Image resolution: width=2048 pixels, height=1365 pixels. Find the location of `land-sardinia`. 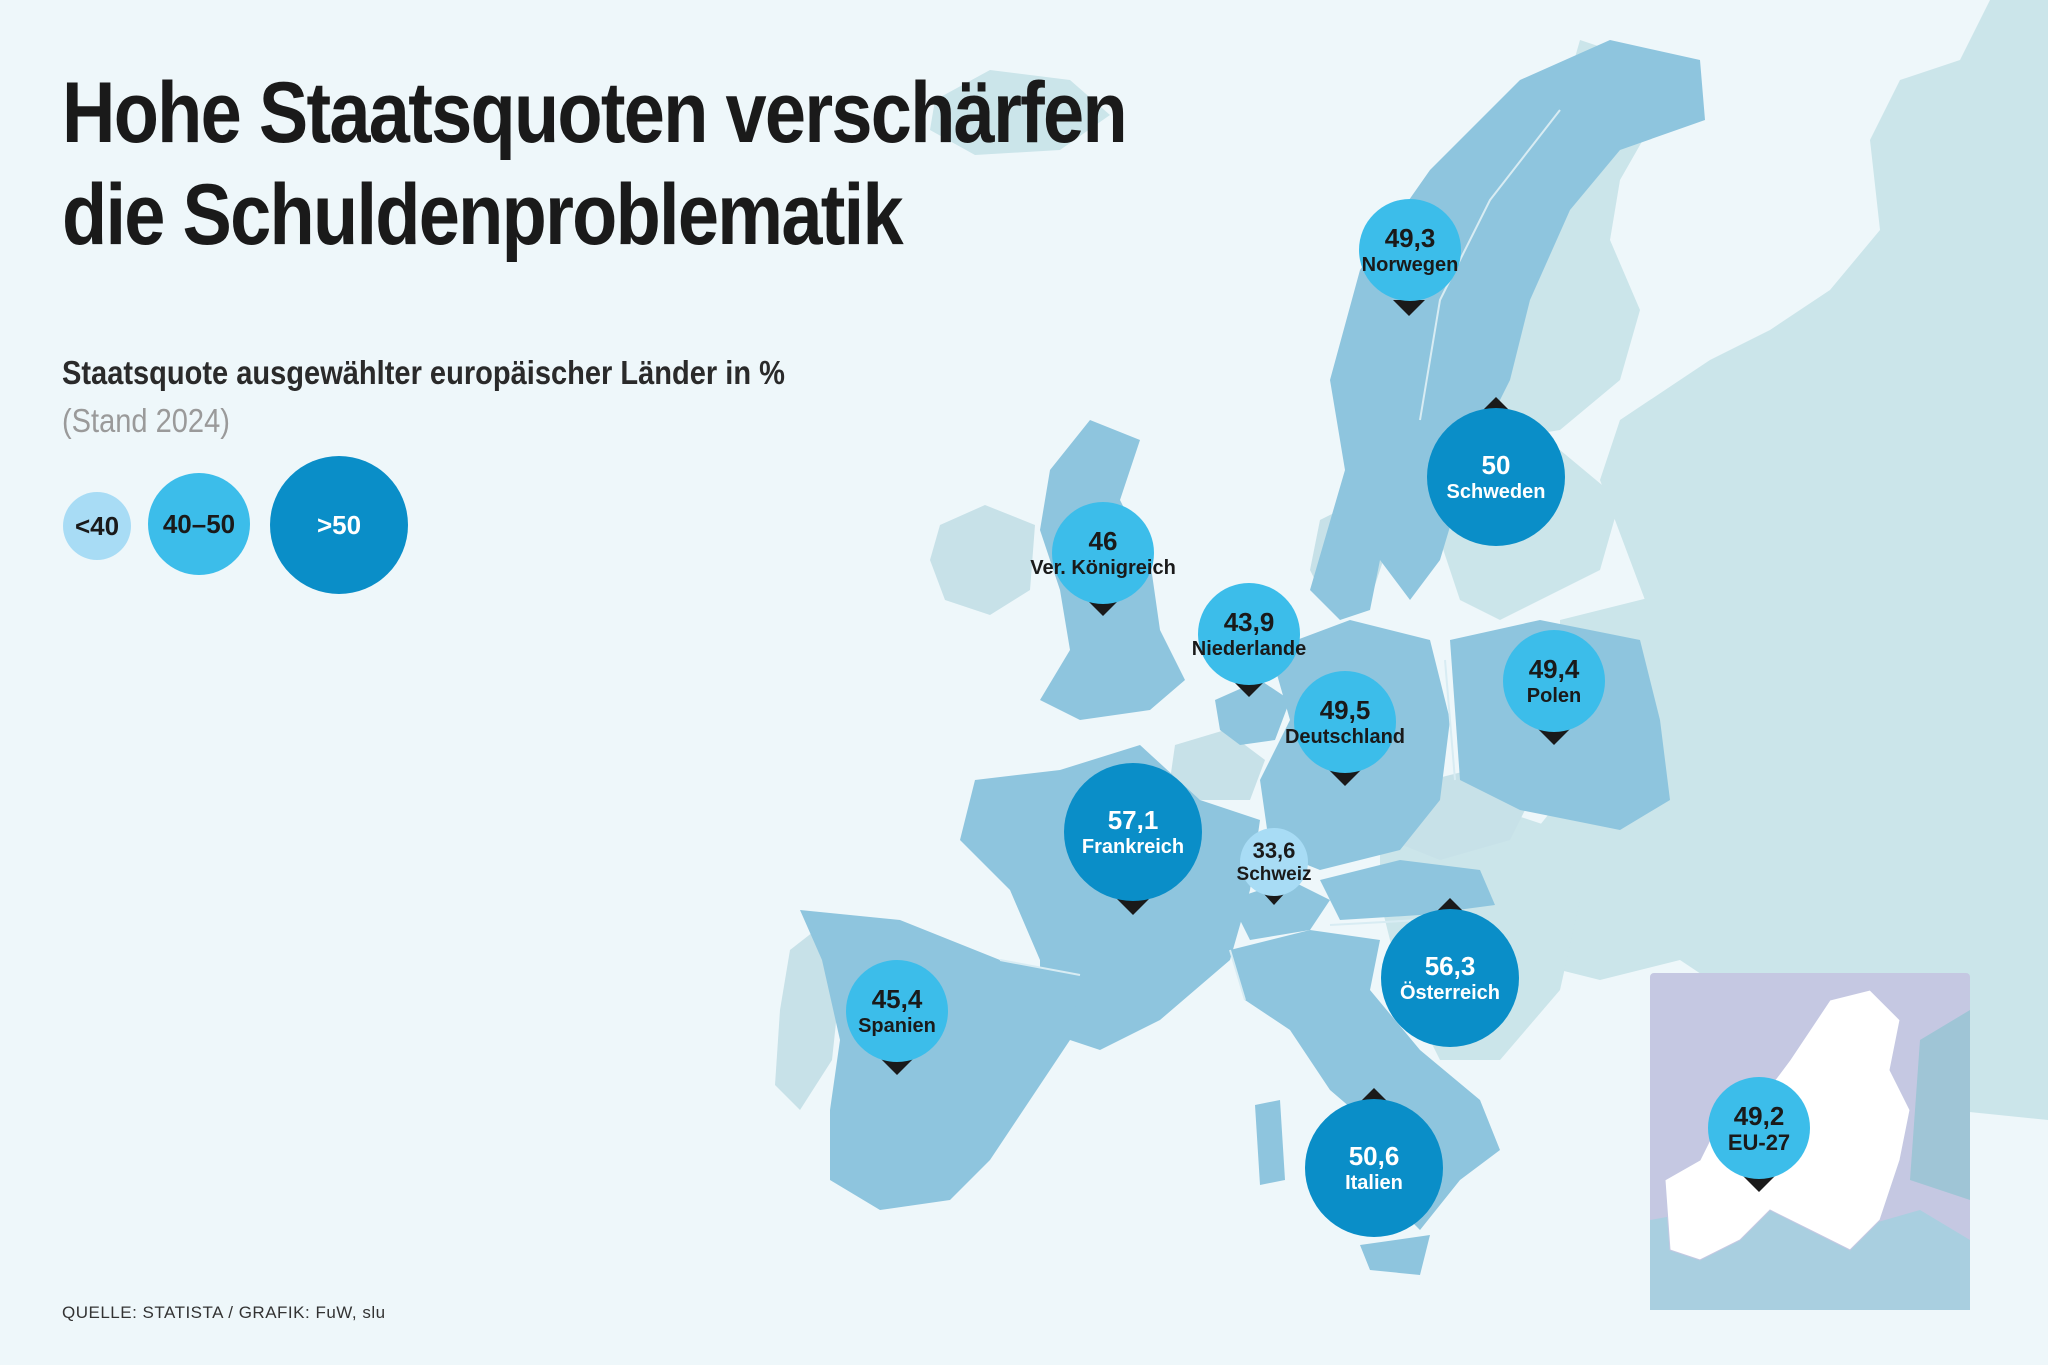

land-sardinia is located at coordinates (1270, 1142).